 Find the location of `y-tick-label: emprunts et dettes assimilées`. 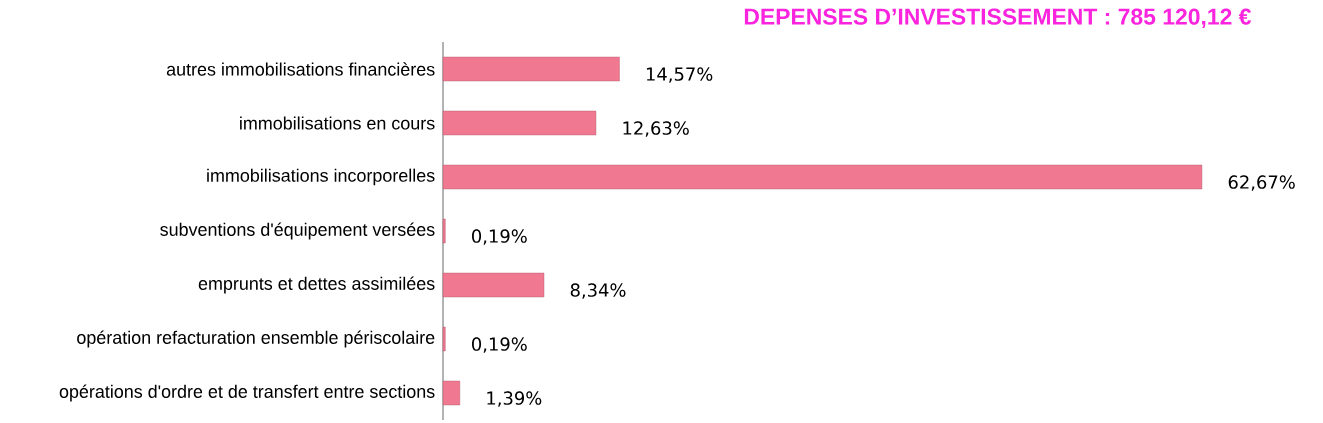

y-tick-label: emprunts et dettes assimilées is located at coordinates (316, 285).